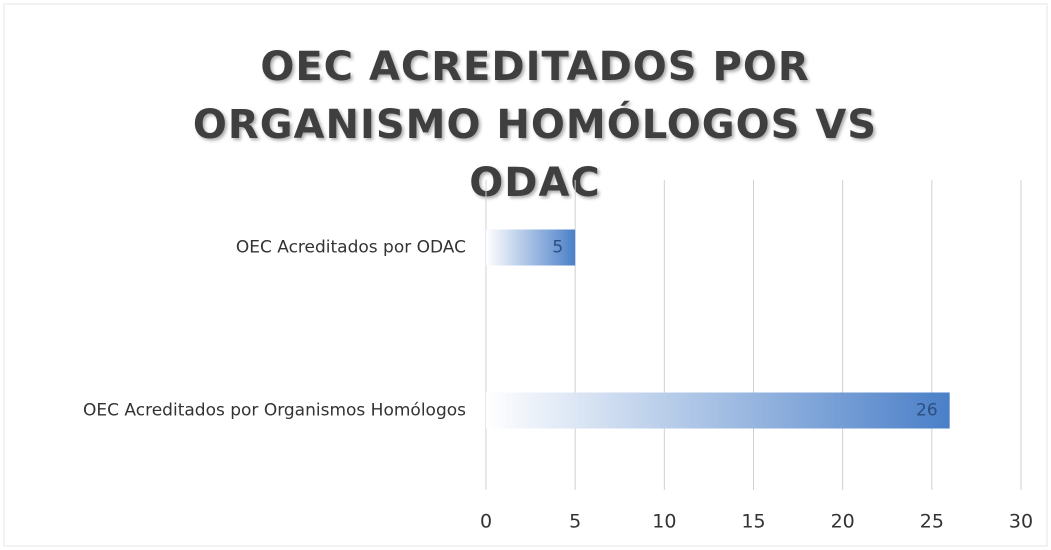  I want to click on x-tick-label: 0, so click(486, 522).